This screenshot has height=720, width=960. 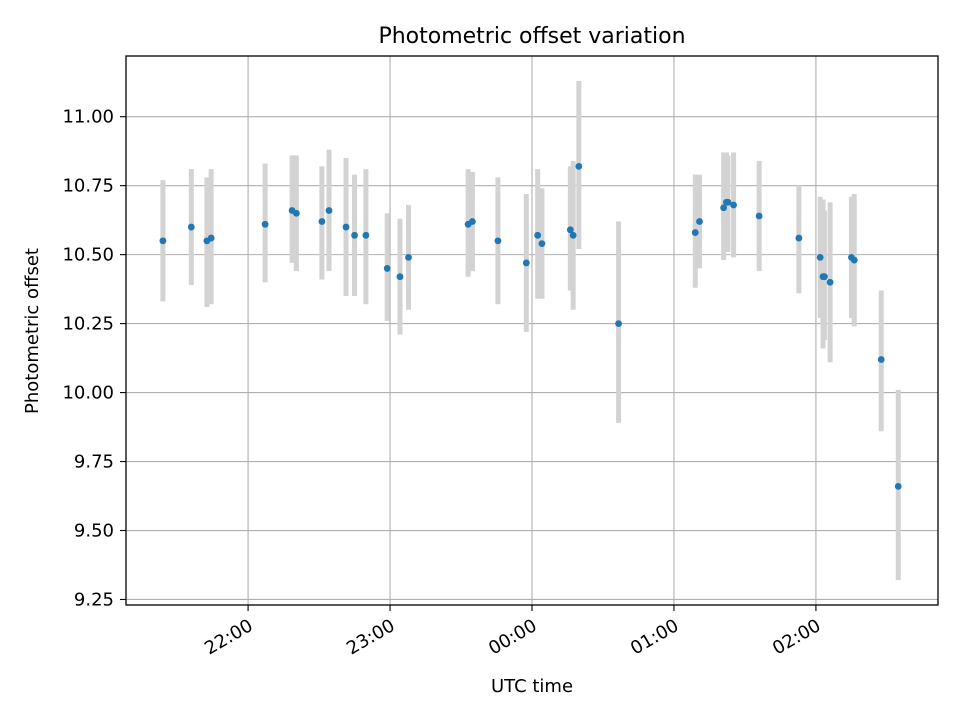 I want to click on y-tick-label: 10.00, so click(x=88, y=393).